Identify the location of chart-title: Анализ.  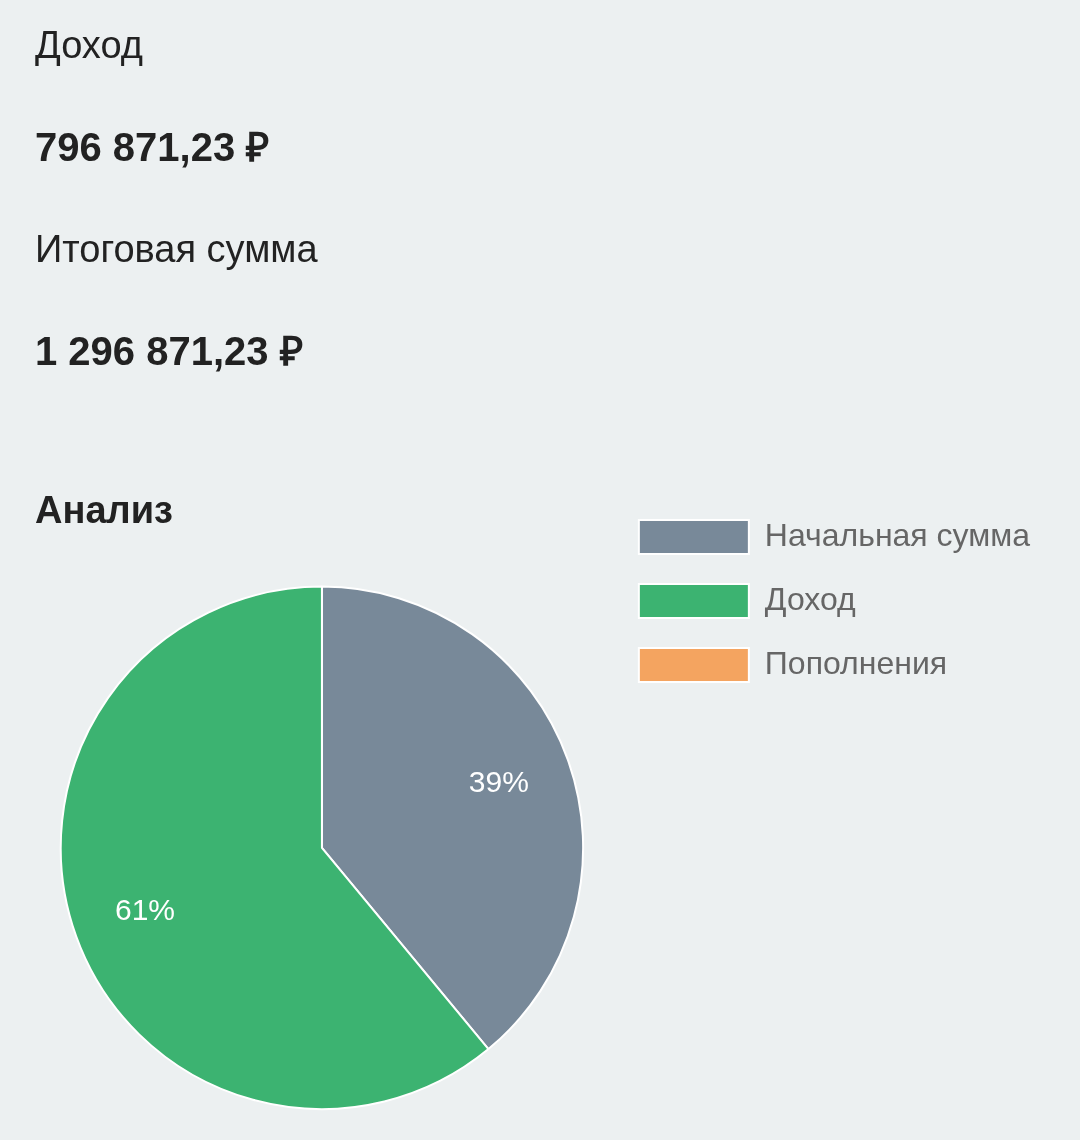
(104, 510).